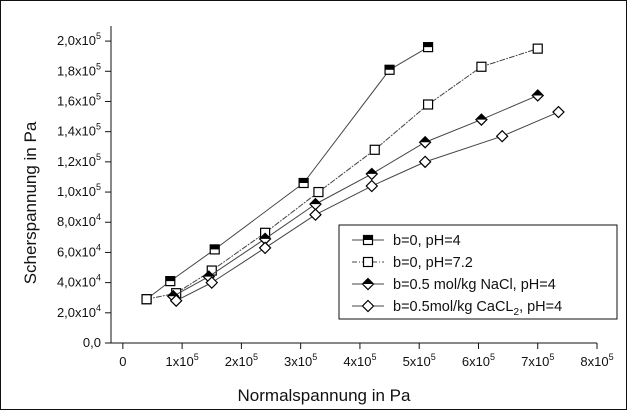  Describe the element at coordinates (79, 130) in the screenshot. I see `y-tick-label-7: 1,4x10⁵` at that location.